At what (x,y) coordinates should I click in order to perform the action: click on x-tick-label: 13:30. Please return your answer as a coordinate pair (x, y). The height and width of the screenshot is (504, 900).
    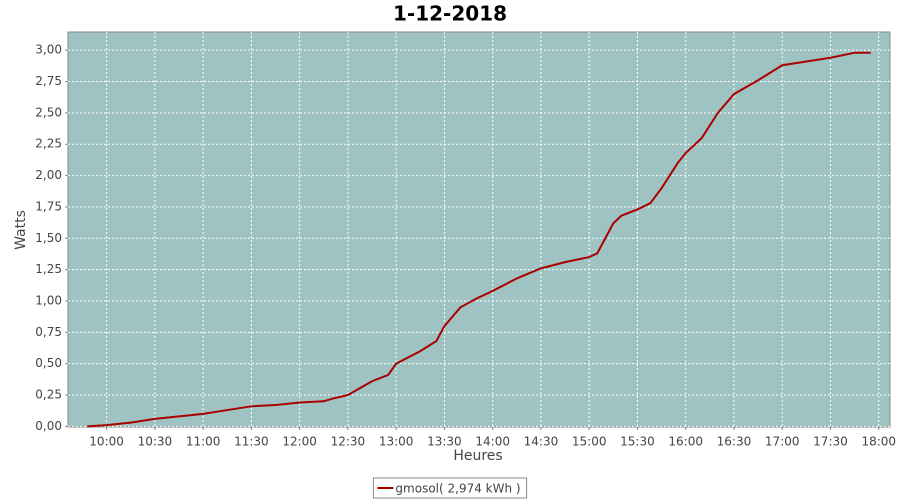
    Looking at the image, I should click on (444, 442).